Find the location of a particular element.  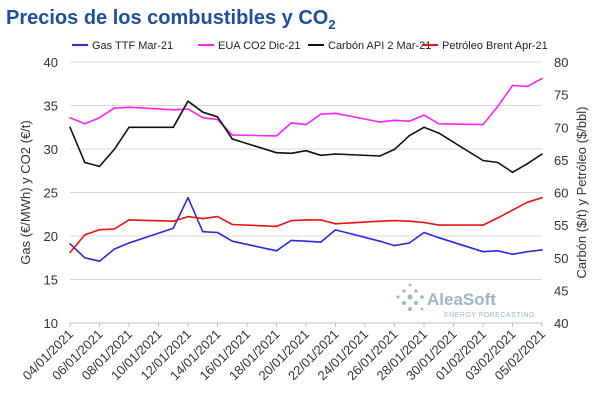

chart-title: Precios de los combustibles y CO2 is located at coordinates (171, 19).